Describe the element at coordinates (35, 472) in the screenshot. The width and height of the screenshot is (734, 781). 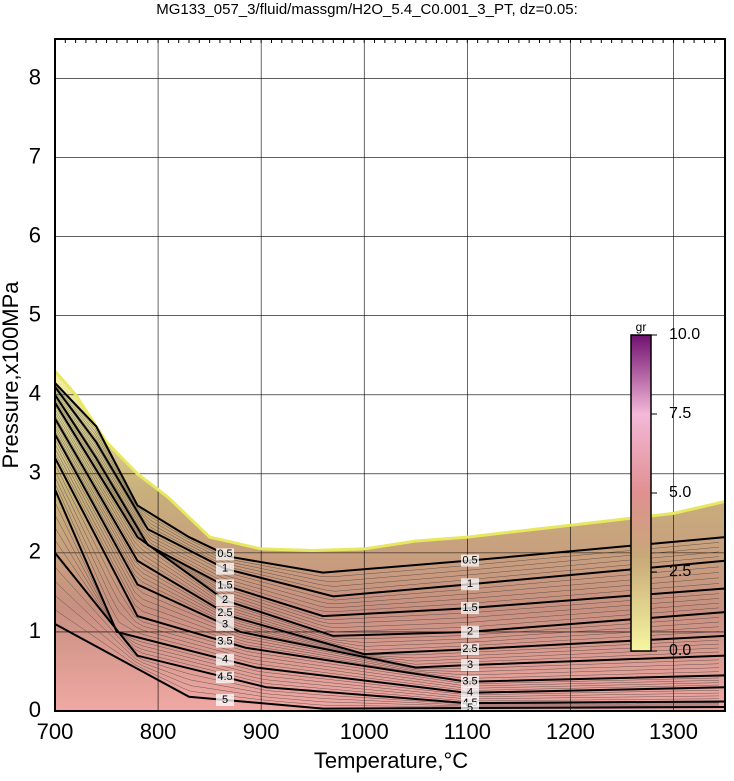
I see `y-tick-label: 3` at that location.